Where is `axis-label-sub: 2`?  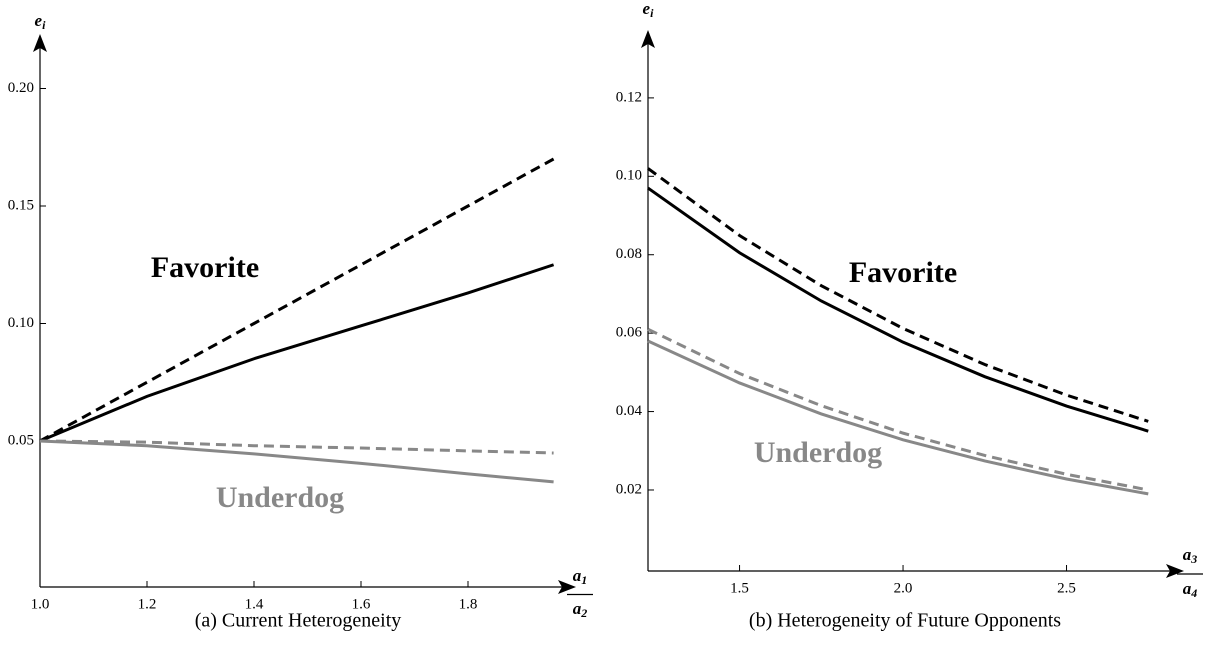
axis-label-sub: 2 is located at coordinates (583, 613).